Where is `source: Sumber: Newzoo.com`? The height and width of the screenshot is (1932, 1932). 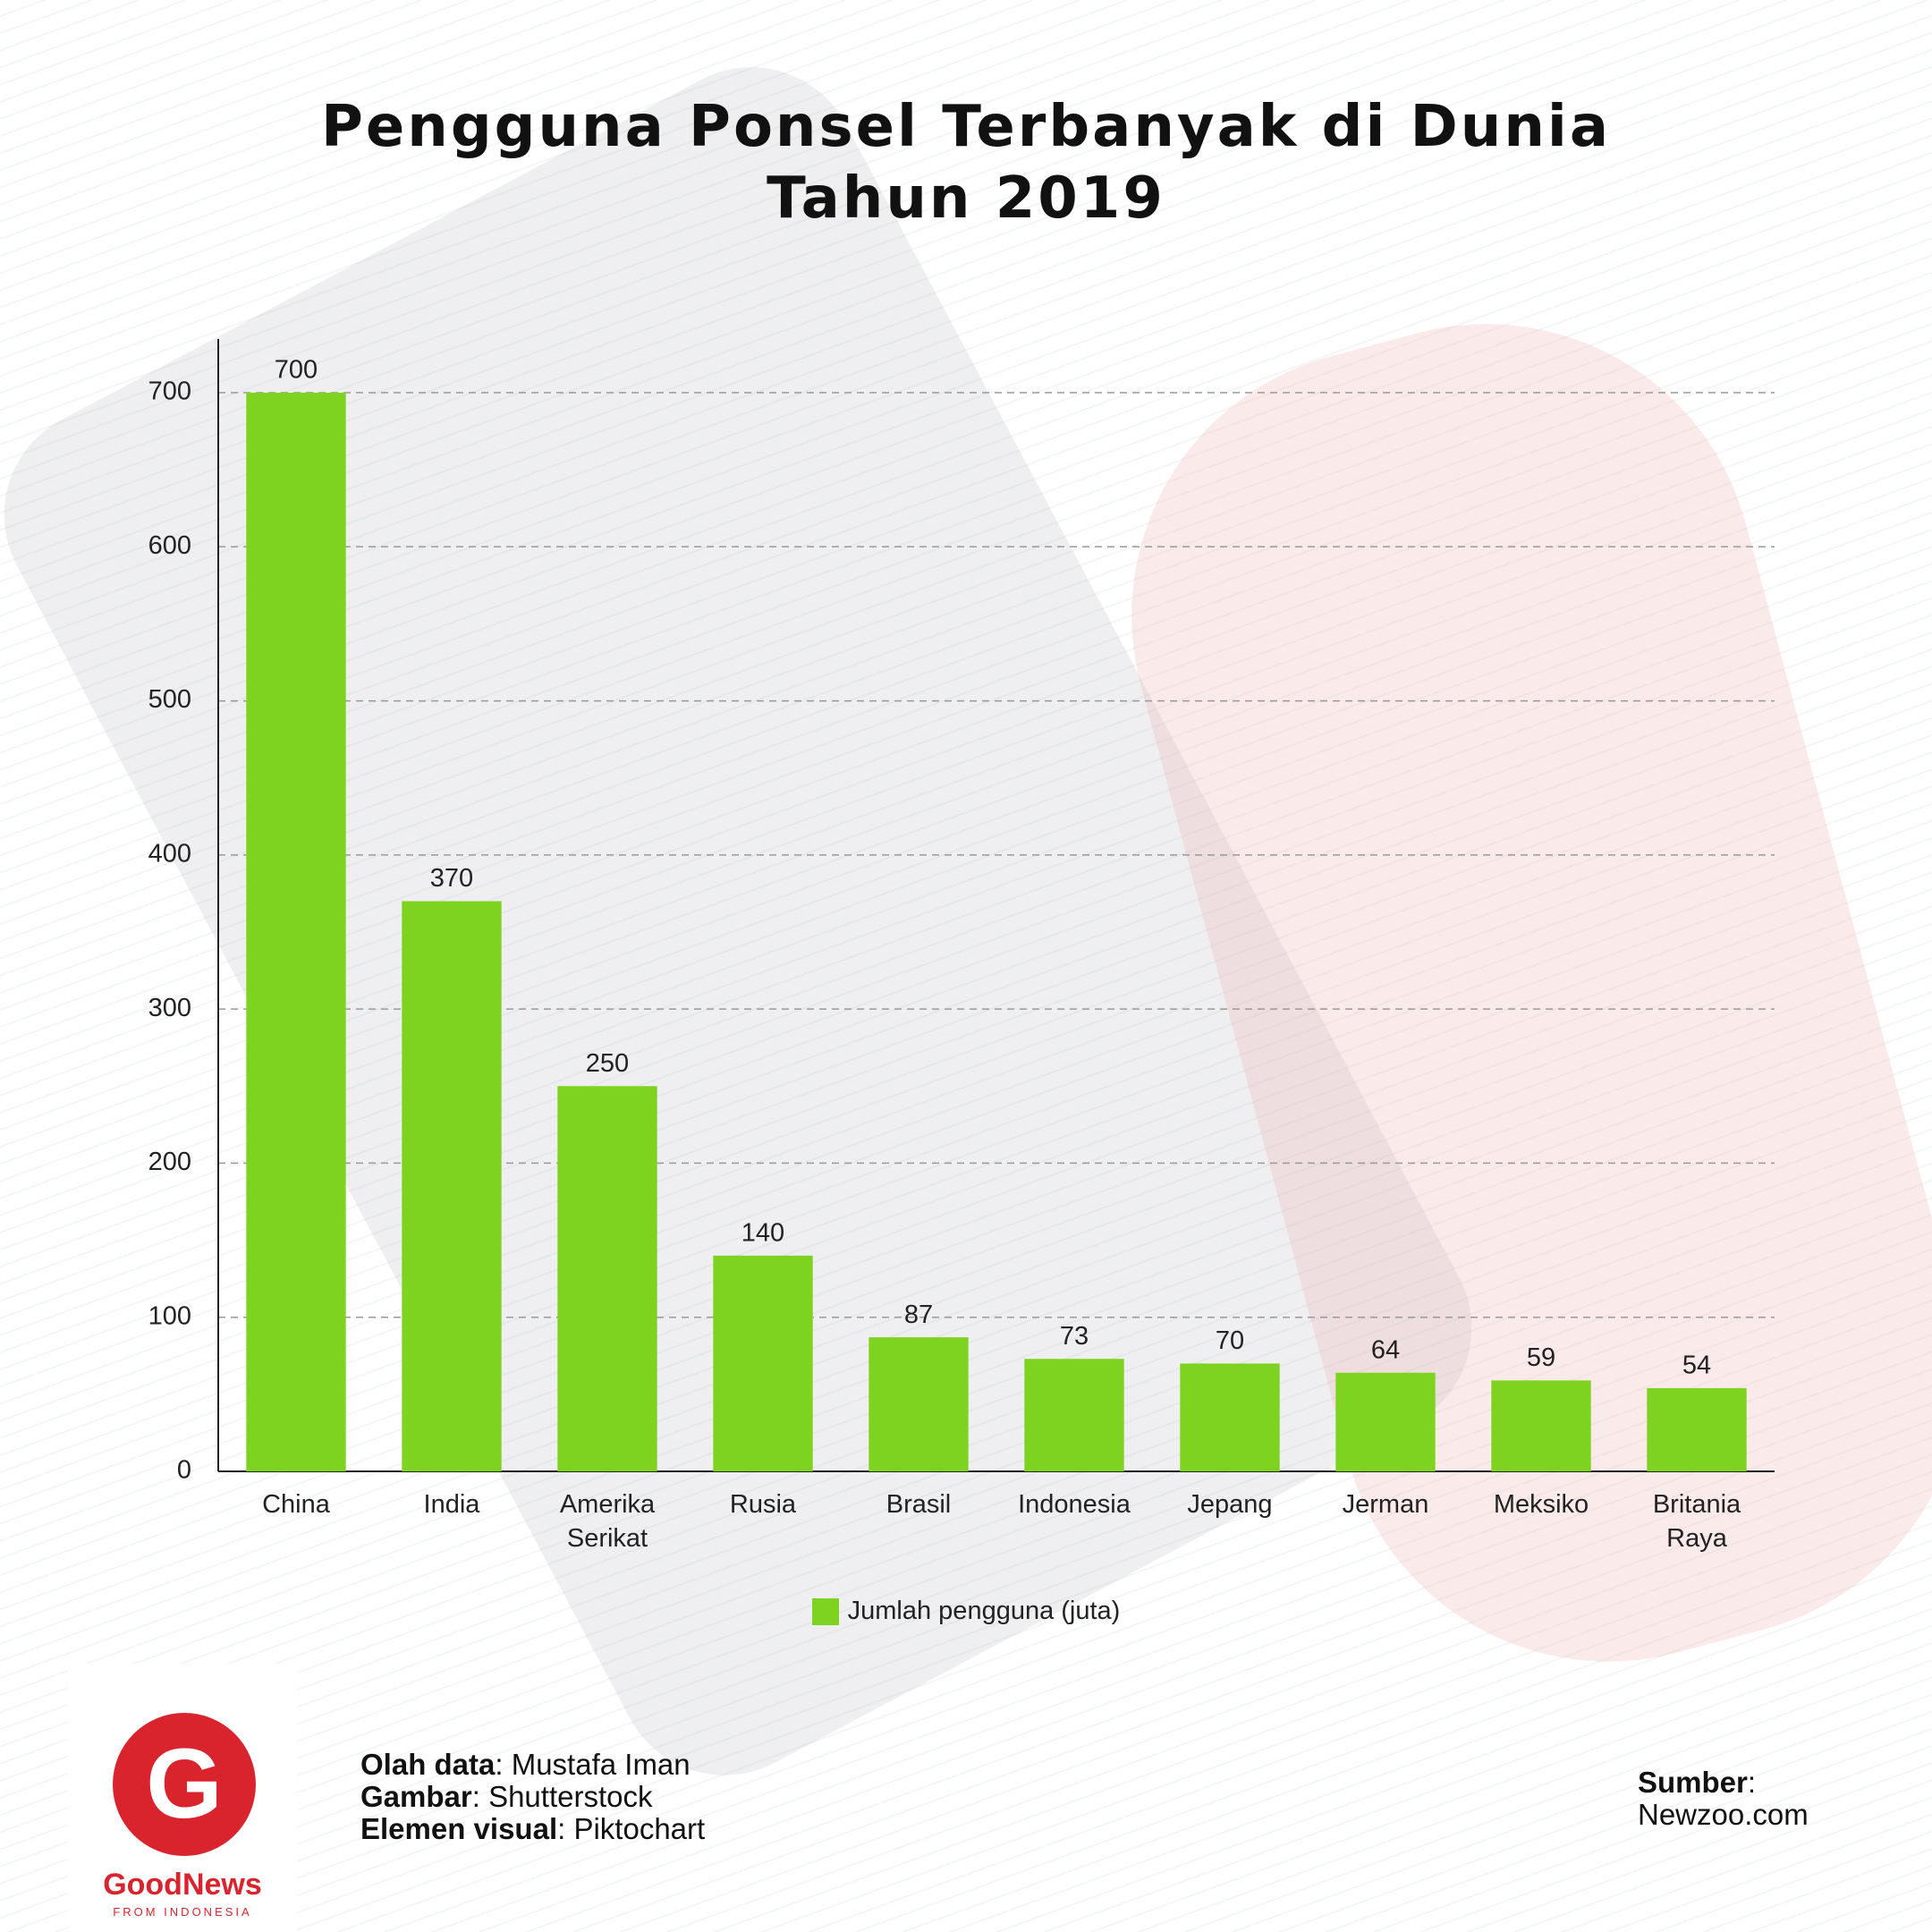 source: Sumber: Newzoo.com is located at coordinates (1723, 1799).